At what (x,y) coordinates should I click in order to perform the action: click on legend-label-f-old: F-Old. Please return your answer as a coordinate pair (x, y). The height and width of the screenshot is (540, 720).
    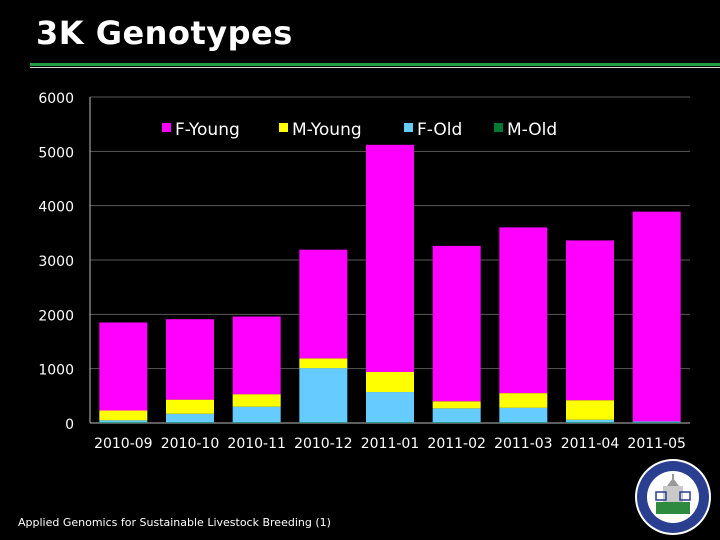
    Looking at the image, I should click on (439, 130).